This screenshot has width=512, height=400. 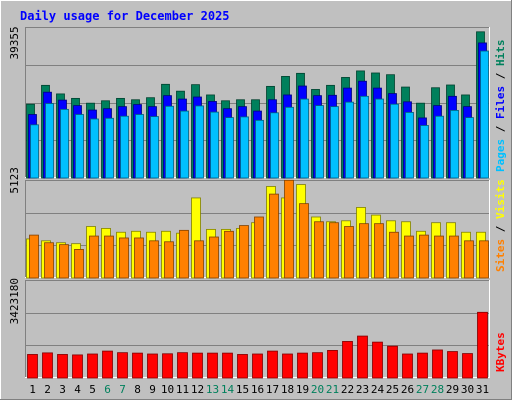 I want to click on x-tick-label: 5, so click(x=92, y=389).